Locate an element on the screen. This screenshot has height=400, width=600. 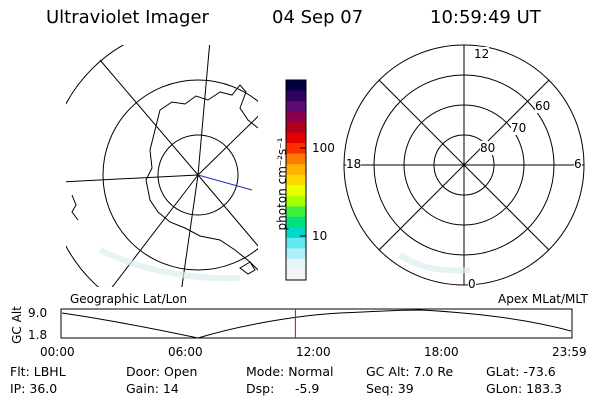
altitude-xtick: 18:00 is located at coordinates (441, 352).